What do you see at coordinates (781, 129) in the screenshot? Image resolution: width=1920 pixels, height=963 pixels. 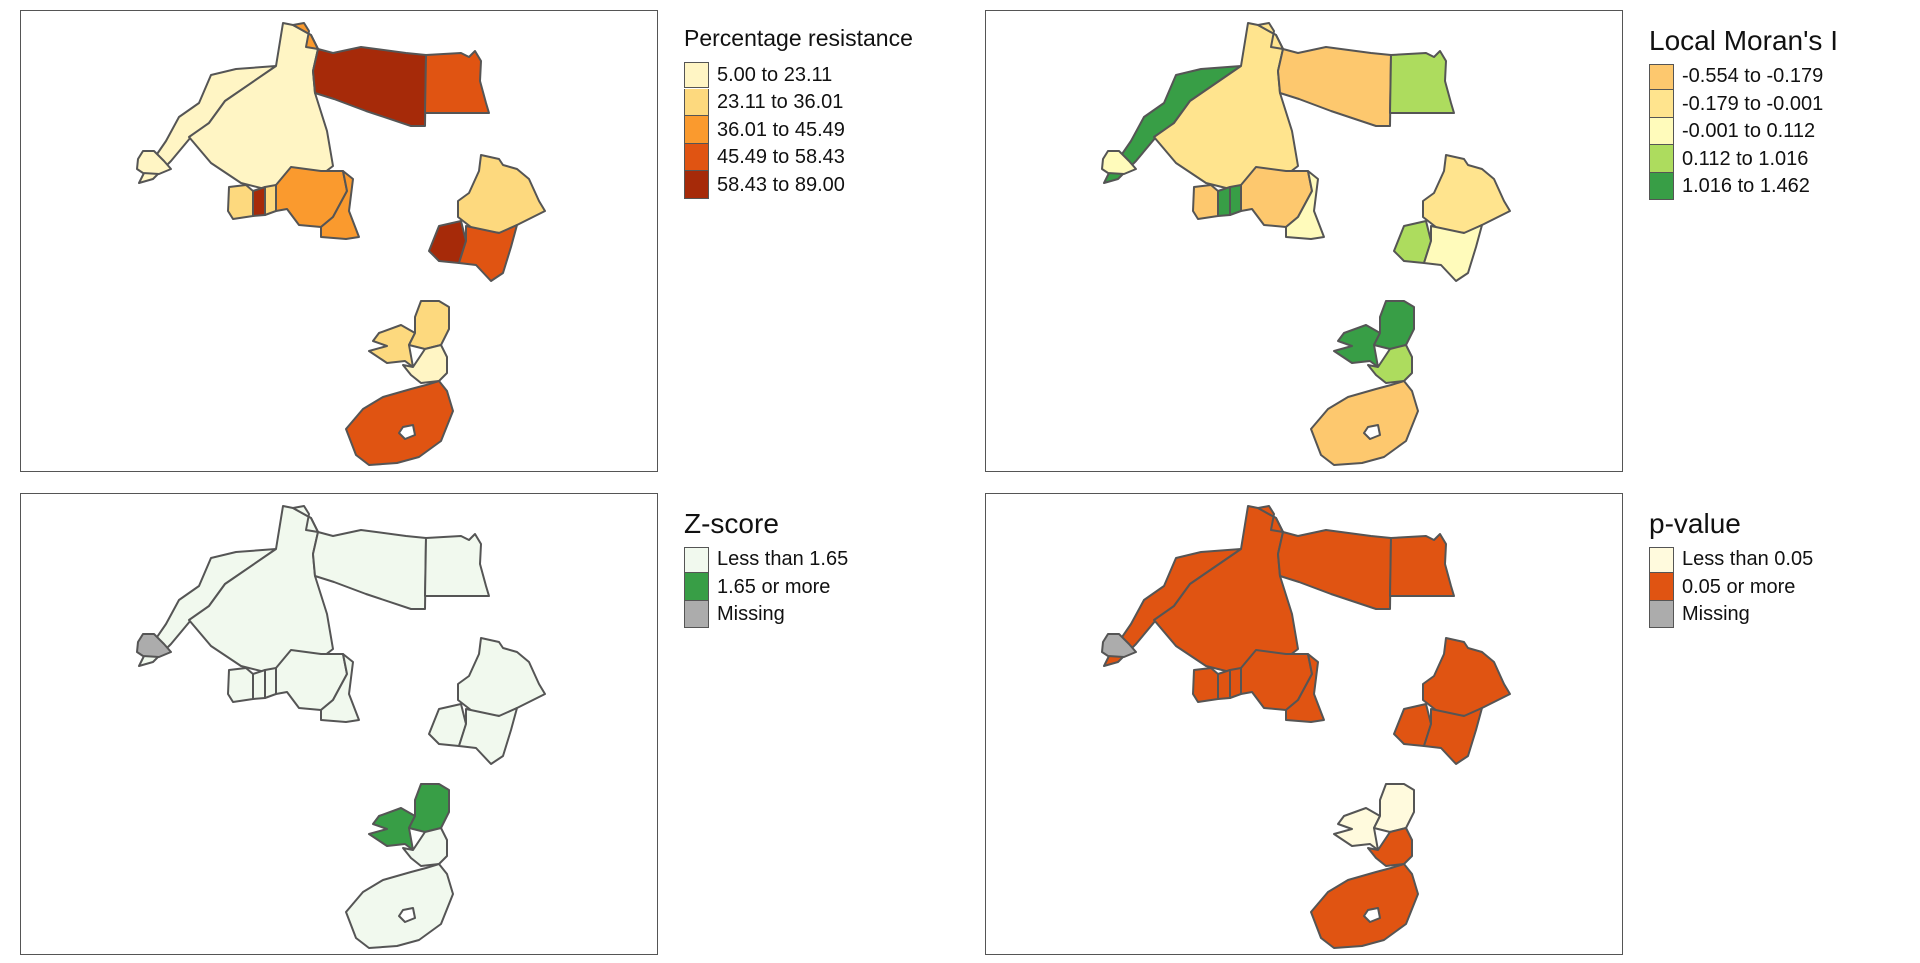 I see `legend-label: 36.01 to 45.49` at bounding box center [781, 129].